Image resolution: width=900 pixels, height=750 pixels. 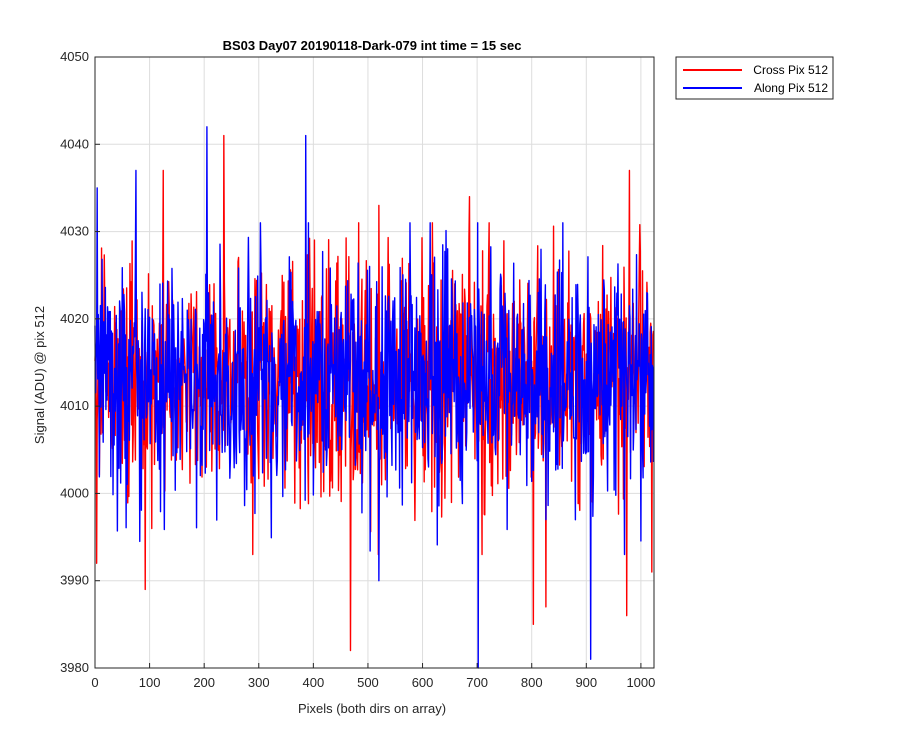 I want to click on x-tick-label: 700, so click(x=477, y=682).